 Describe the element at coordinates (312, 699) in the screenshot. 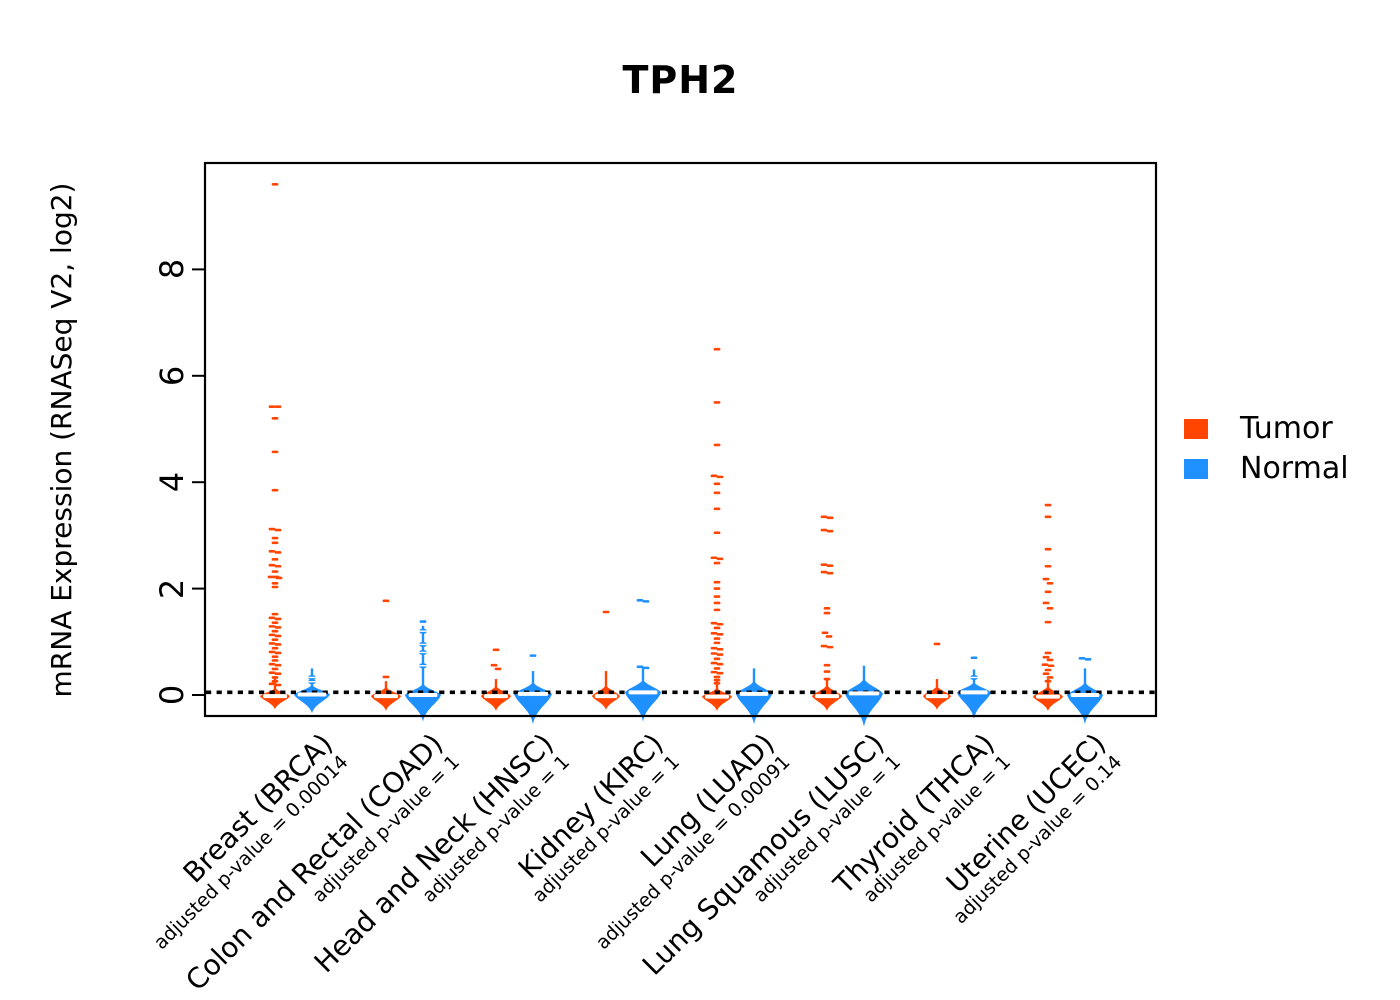

I see `violin-body-normal-BBRCA` at that location.